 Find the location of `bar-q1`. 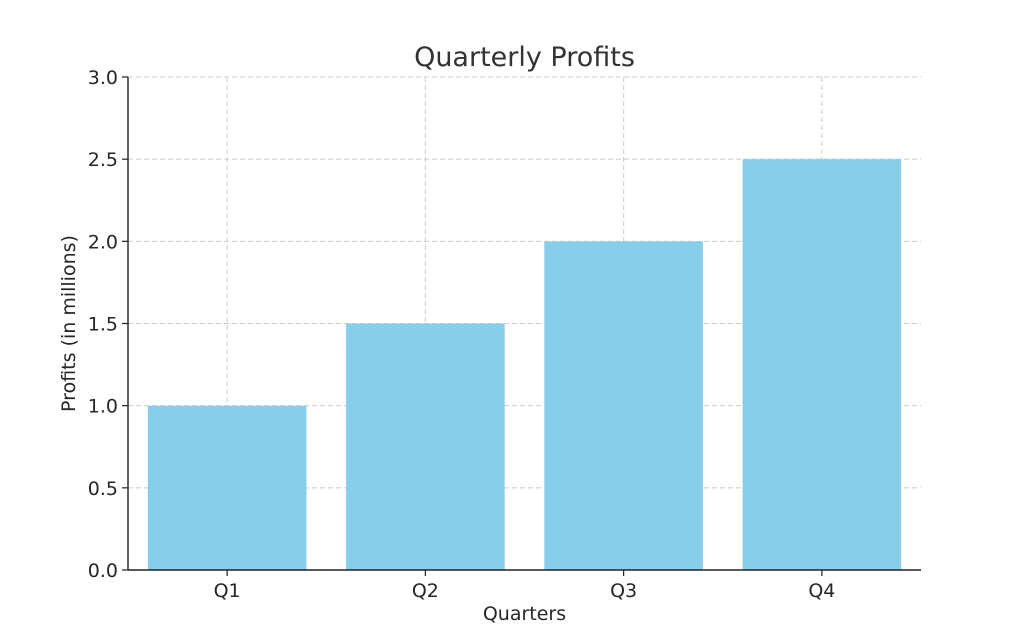

bar-q1 is located at coordinates (227, 487).